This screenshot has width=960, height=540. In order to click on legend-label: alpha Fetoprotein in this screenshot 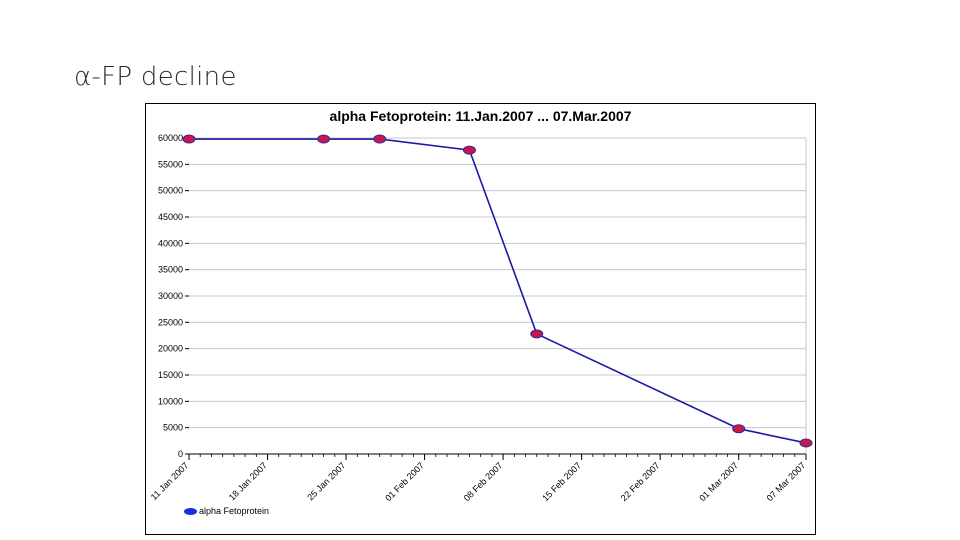, I will do `click(234, 511)`.